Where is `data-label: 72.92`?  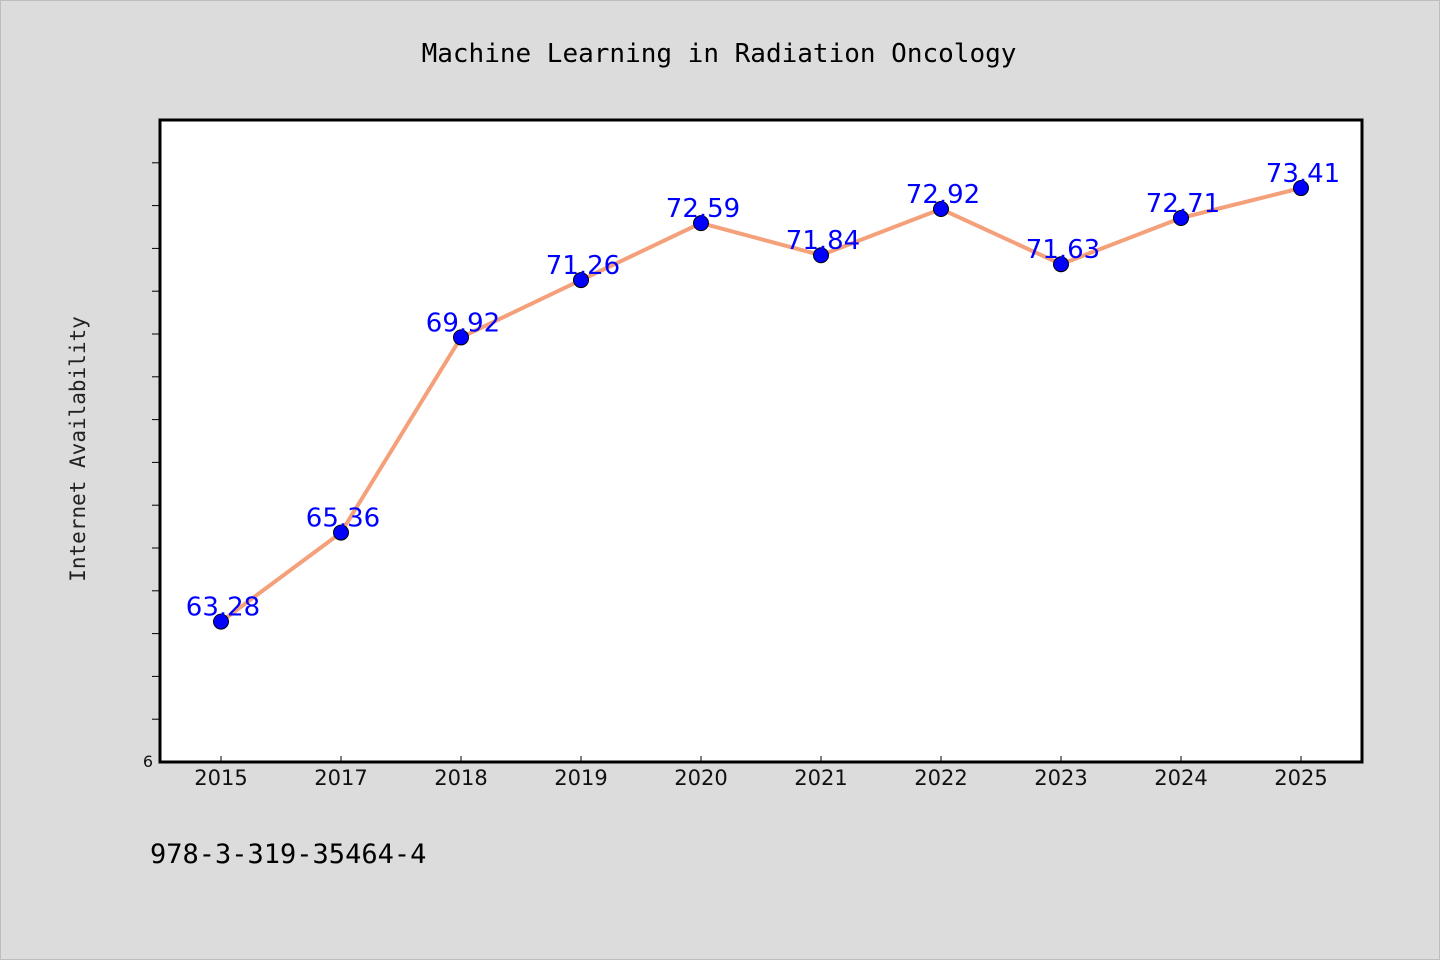 data-label: 72.92 is located at coordinates (943, 195).